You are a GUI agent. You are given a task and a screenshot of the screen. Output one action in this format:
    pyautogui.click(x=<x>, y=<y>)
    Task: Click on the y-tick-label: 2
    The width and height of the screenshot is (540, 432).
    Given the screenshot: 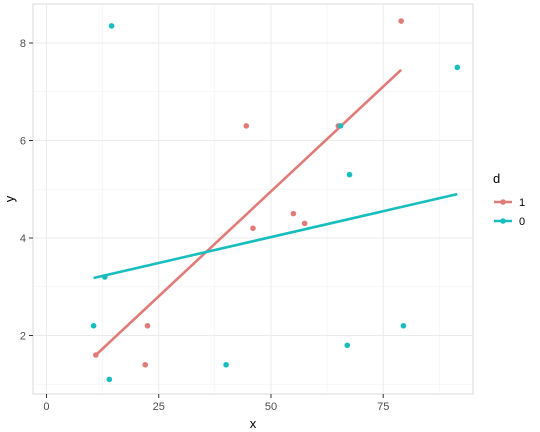 What is the action you would take?
    pyautogui.click(x=23, y=337)
    